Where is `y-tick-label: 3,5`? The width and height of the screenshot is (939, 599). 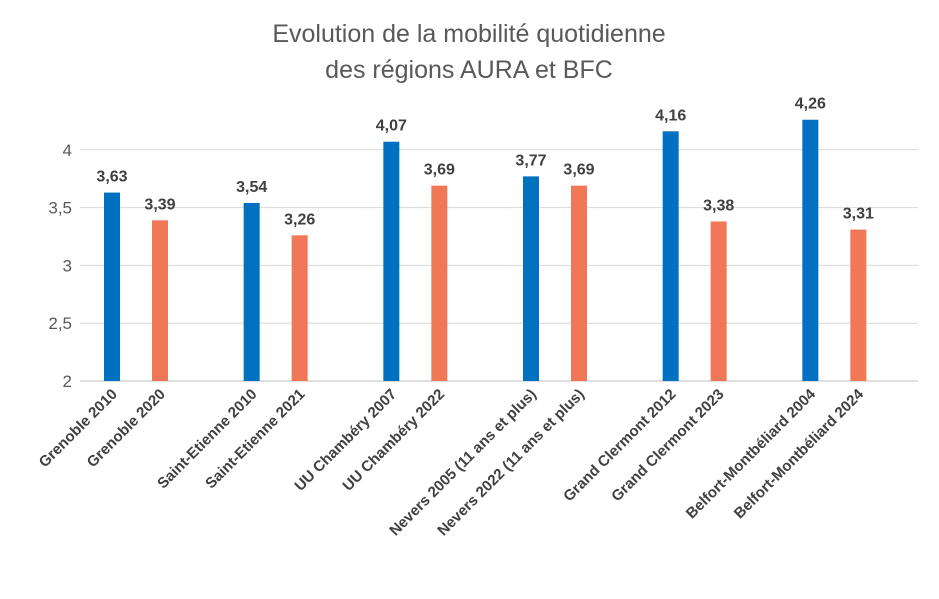 y-tick-label: 3,5 is located at coordinates (60, 208).